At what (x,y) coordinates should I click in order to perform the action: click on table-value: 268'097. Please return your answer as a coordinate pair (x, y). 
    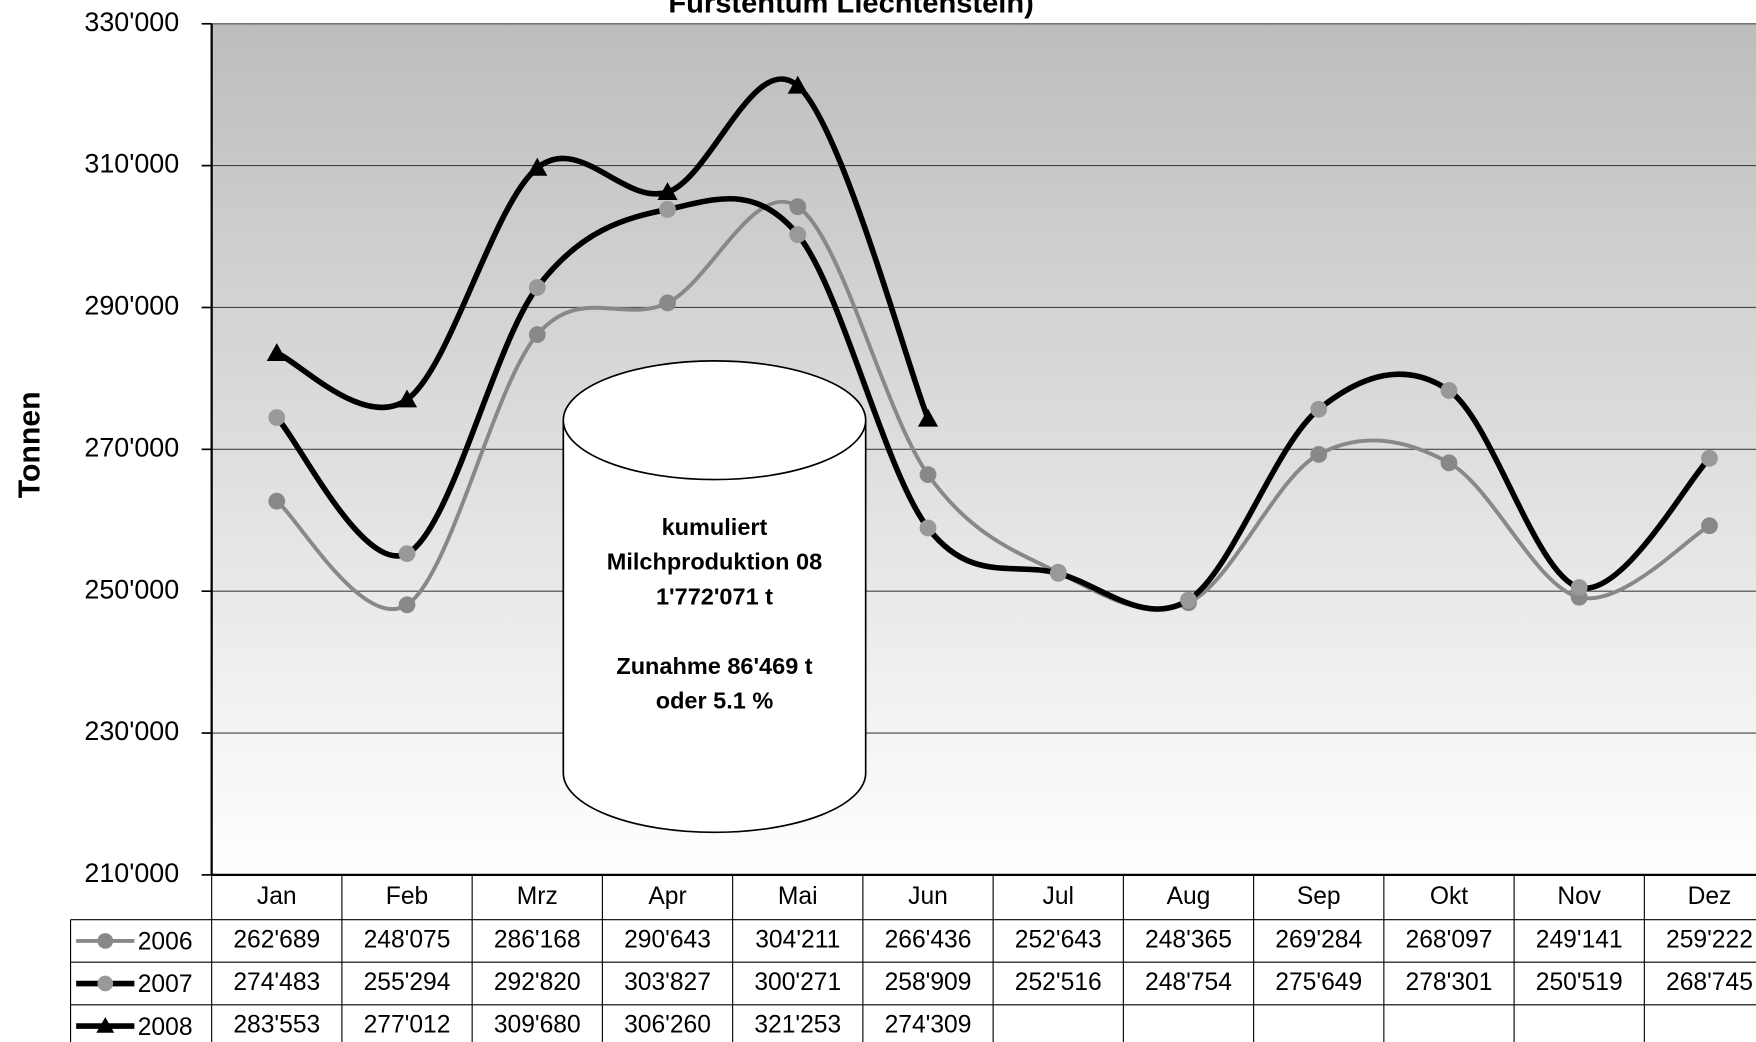
    Looking at the image, I should click on (1449, 939).